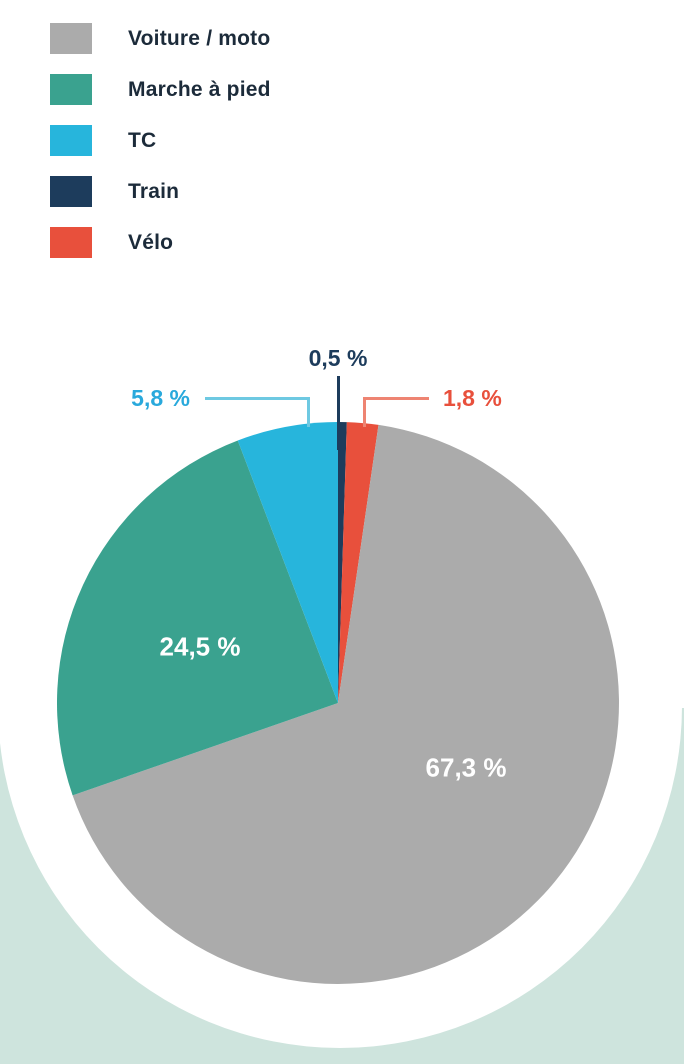 The width and height of the screenshot is (684, 1064). I want to click on legend-swatch-voiture-moto, so click(71, 38).